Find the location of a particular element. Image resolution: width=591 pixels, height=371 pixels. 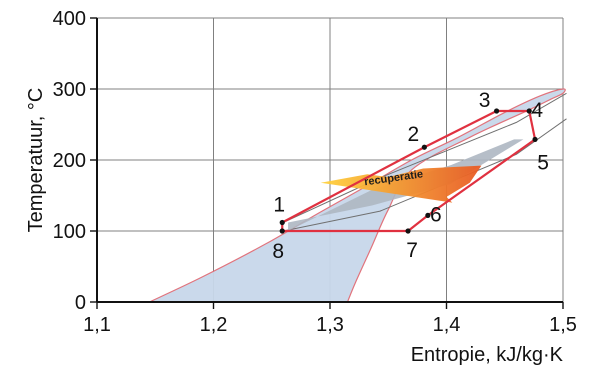

cycle-point-label-2: 2 is located at coordinates (414, 134).